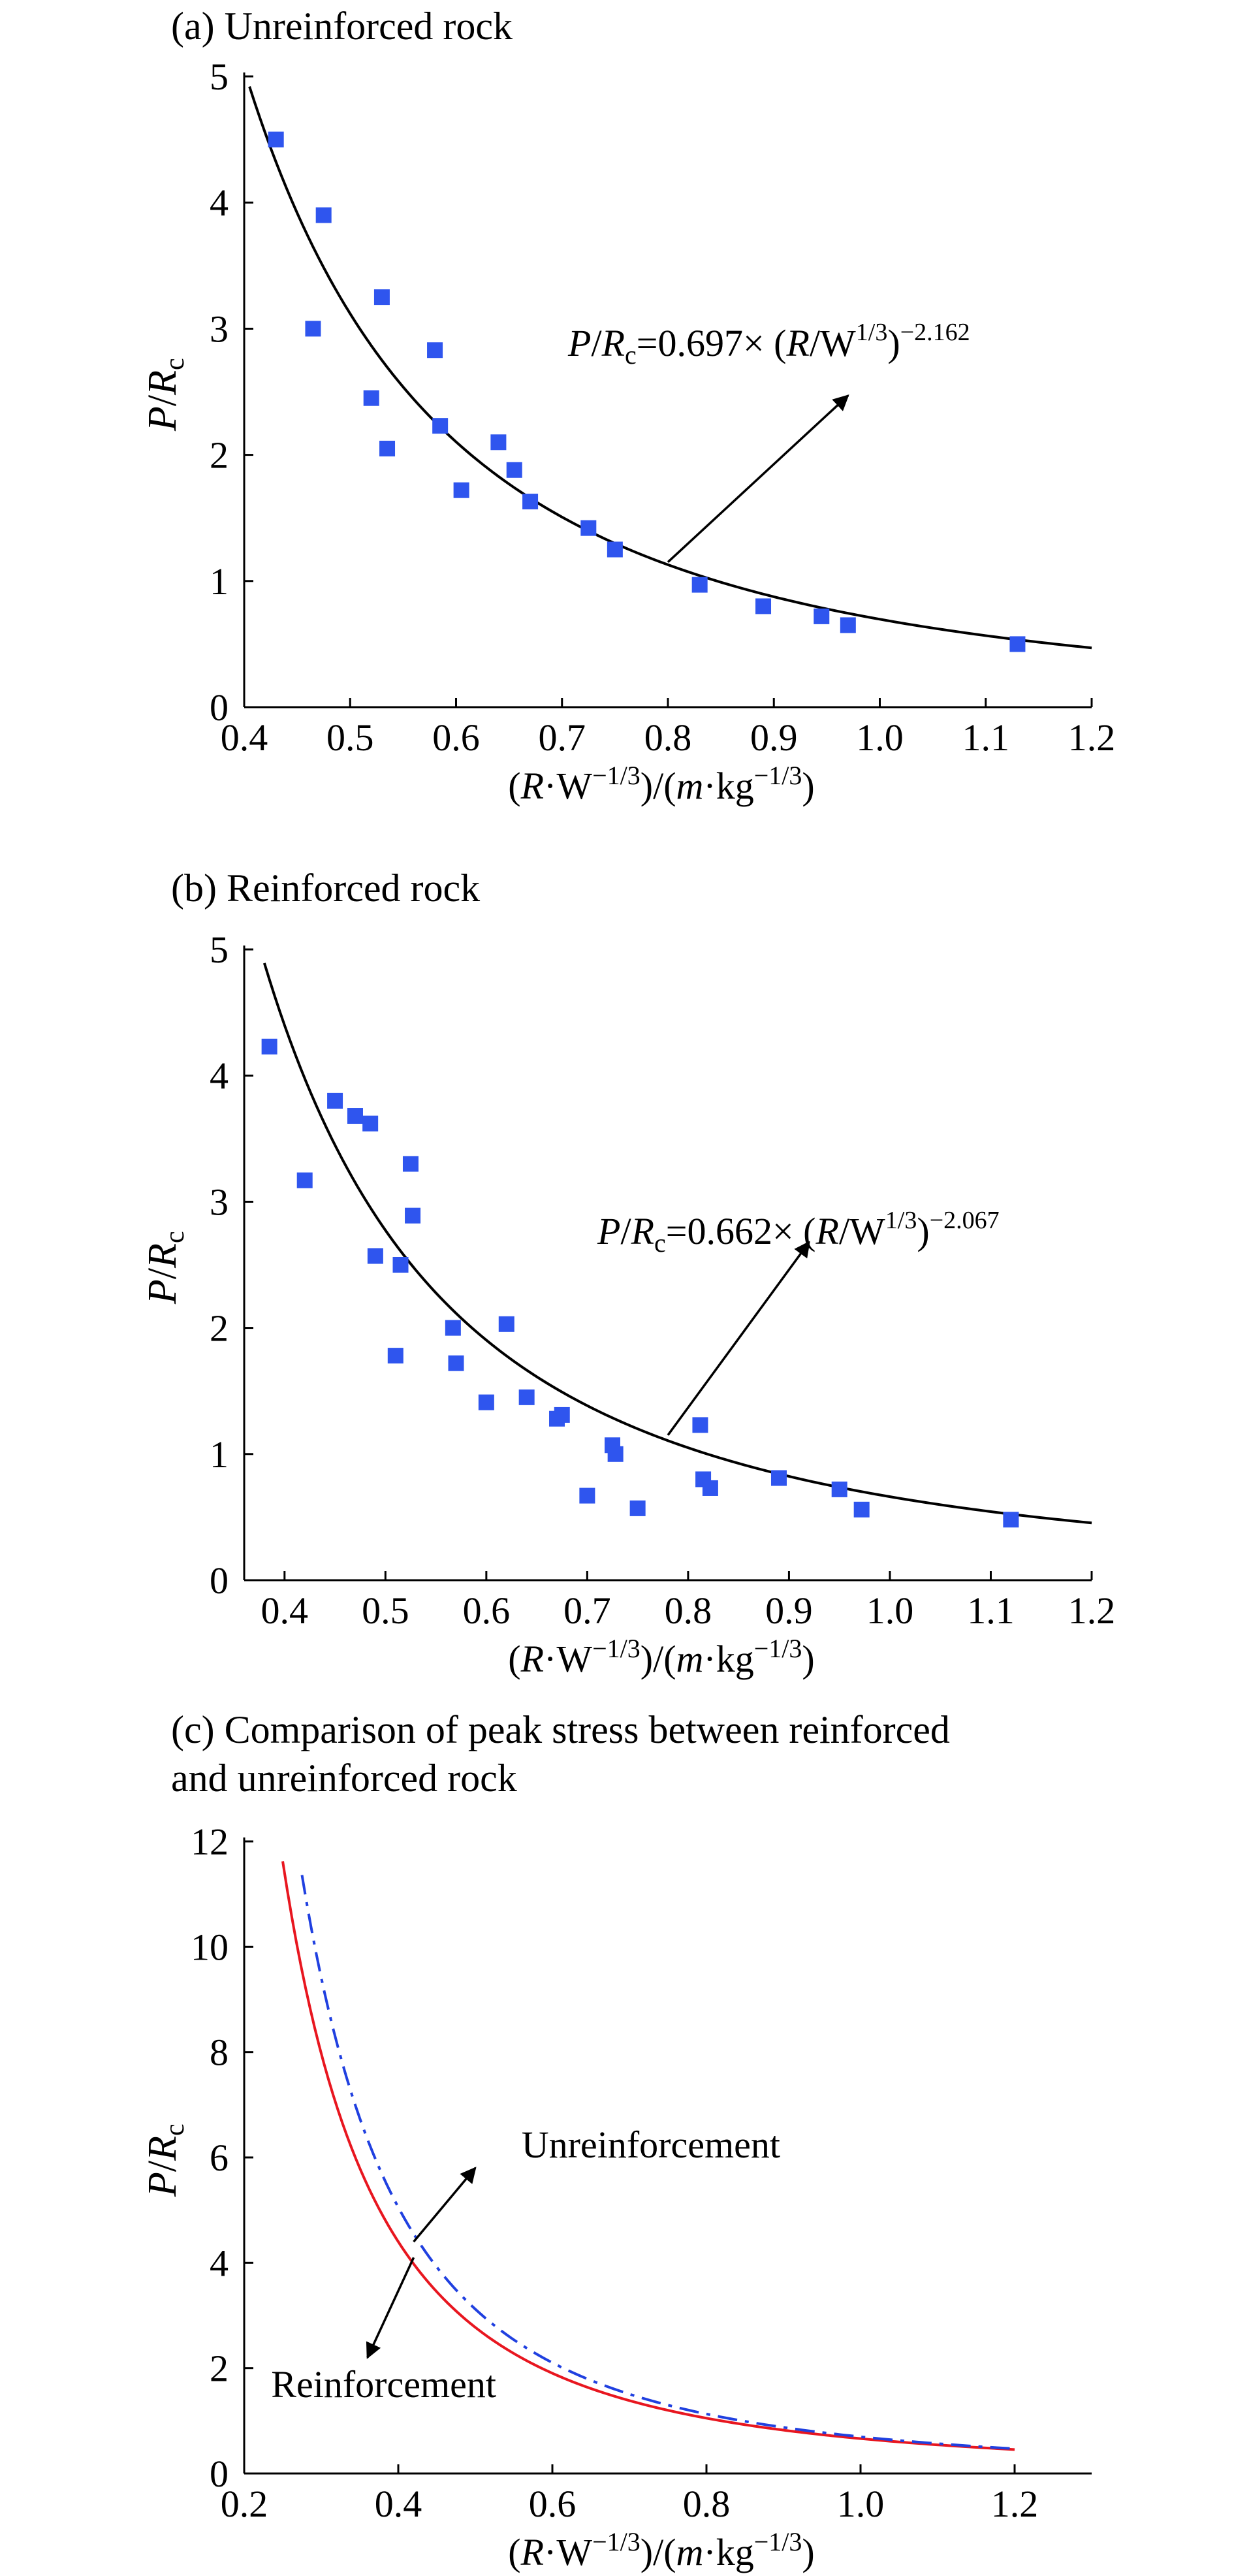 The image size is (1234, 2576). Describe the element at coordinates (210, 1947) in the screenshot. I see `y-tick-label: 10` at that location.